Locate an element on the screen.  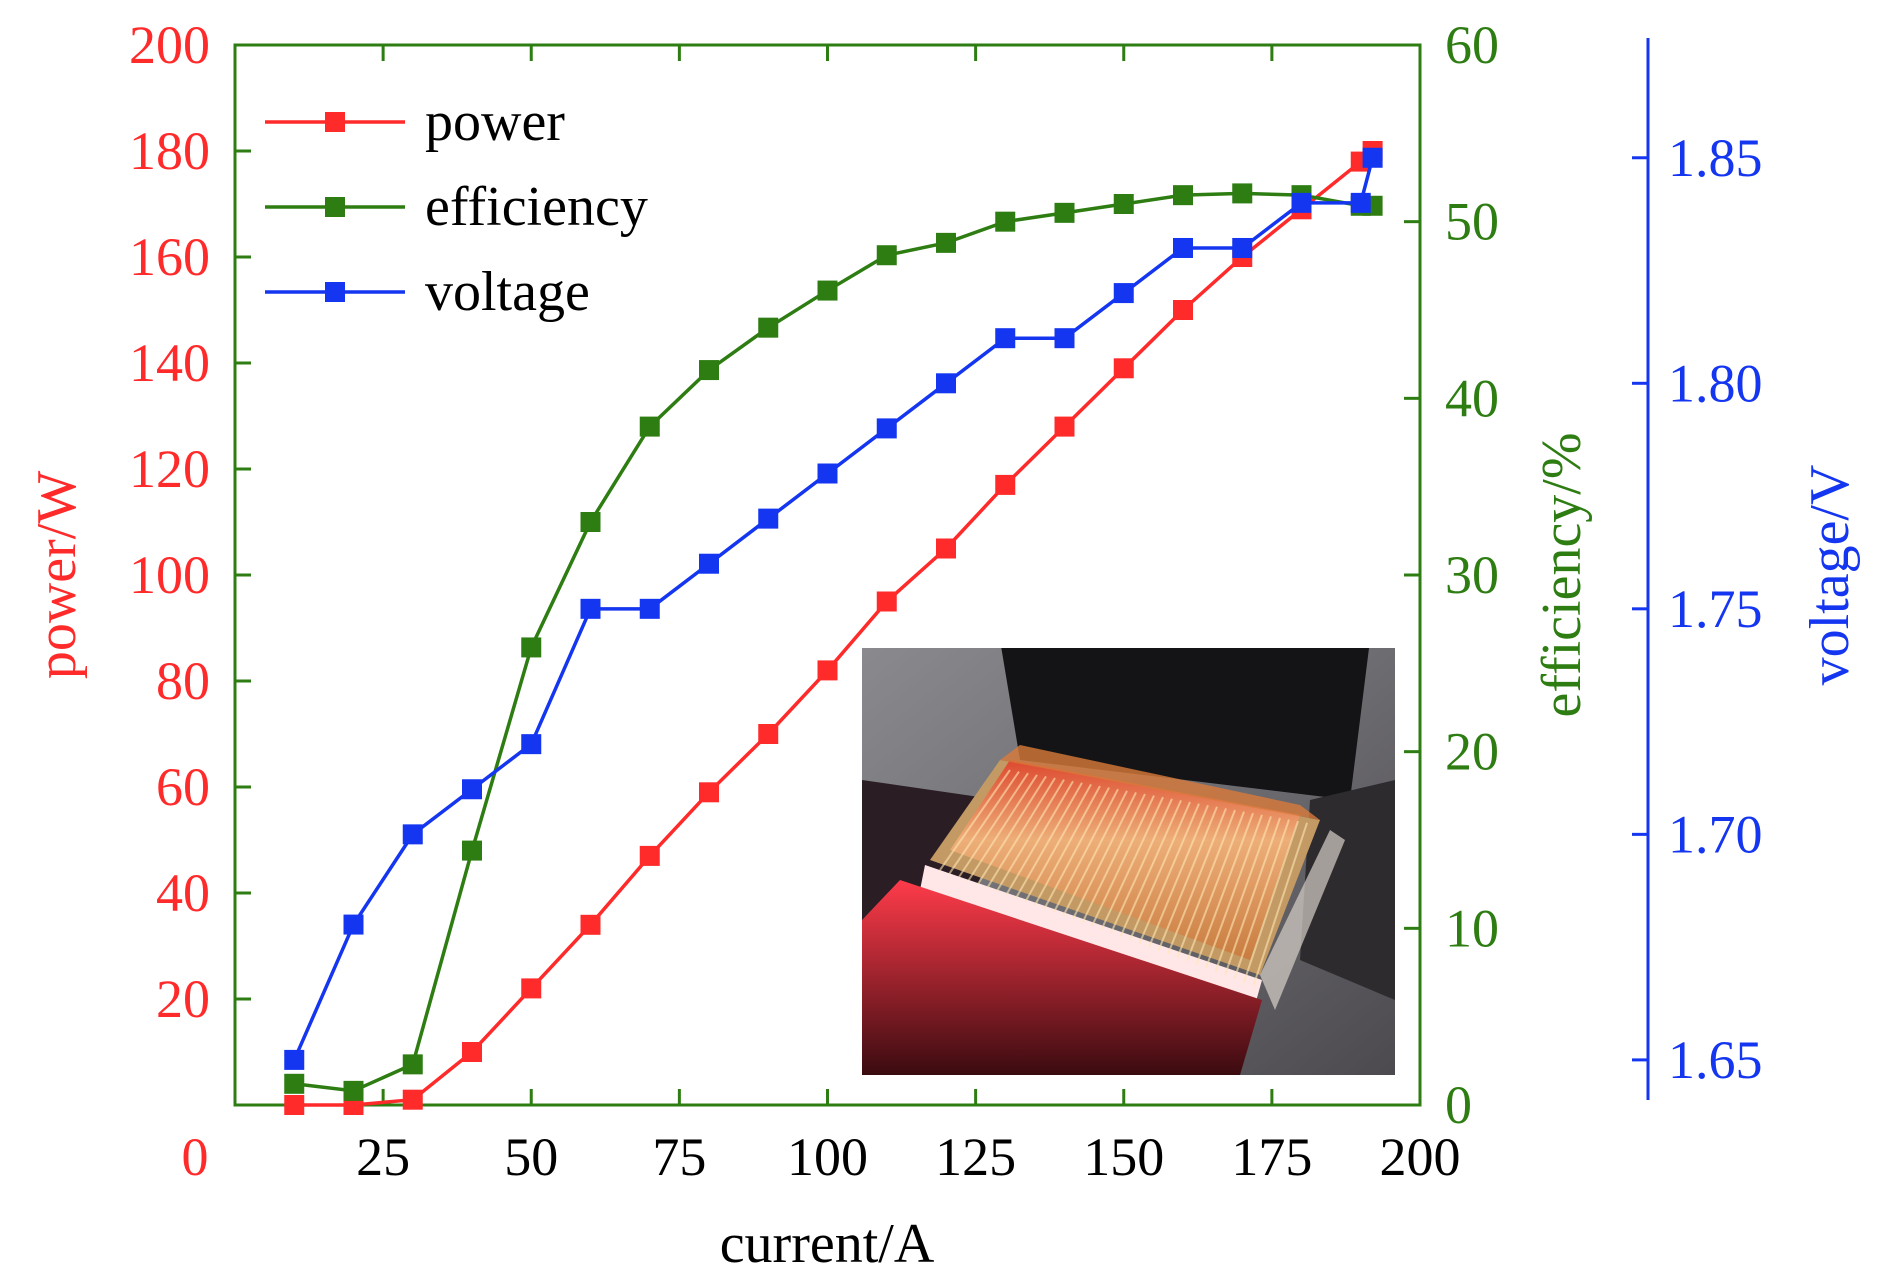
legend: power efficiency voltage is located at coordinates (456, 207).